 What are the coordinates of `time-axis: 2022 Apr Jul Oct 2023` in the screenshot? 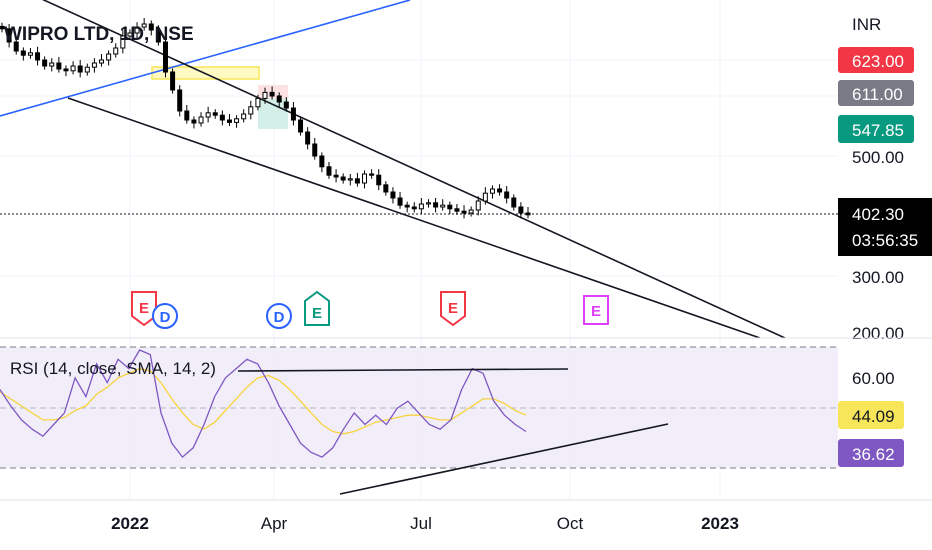 It's located at (425, 523).